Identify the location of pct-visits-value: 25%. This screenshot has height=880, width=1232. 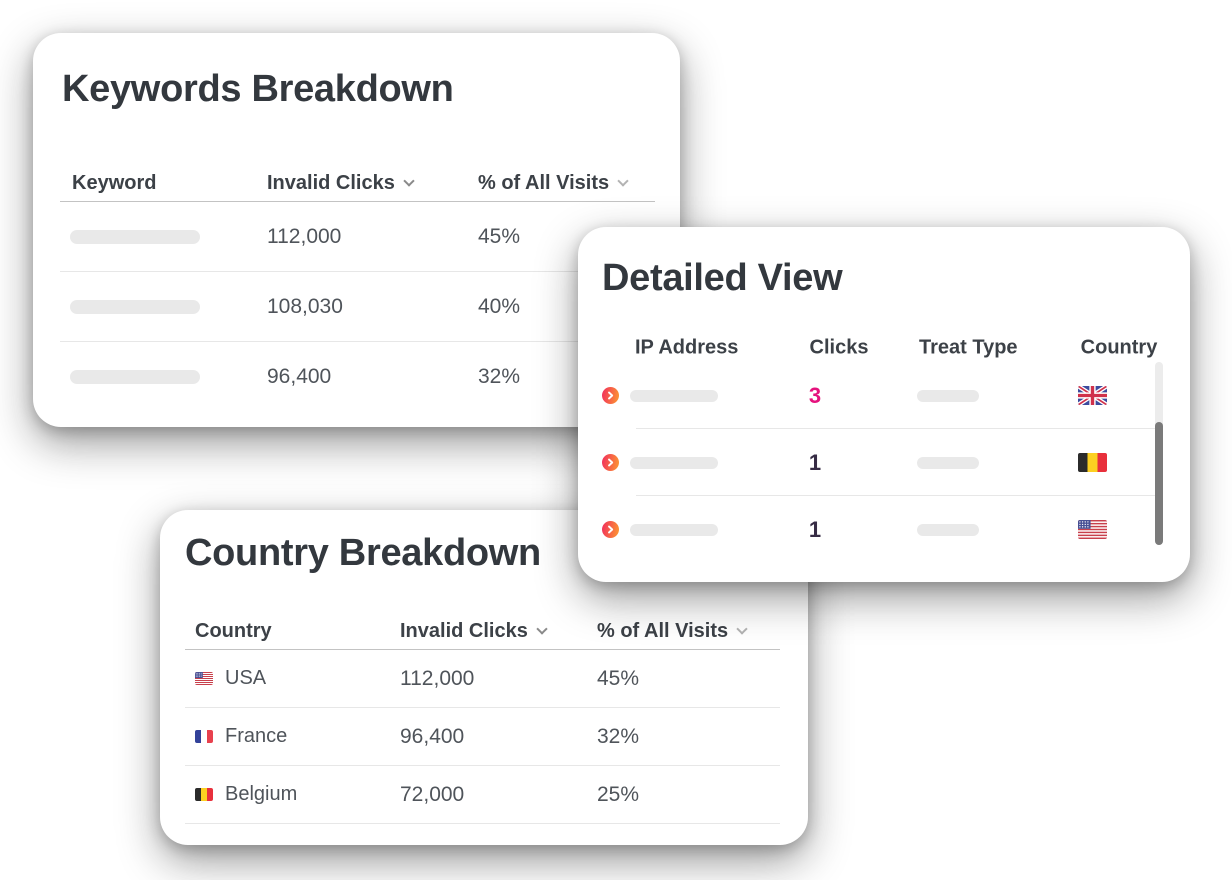
(618, 794).